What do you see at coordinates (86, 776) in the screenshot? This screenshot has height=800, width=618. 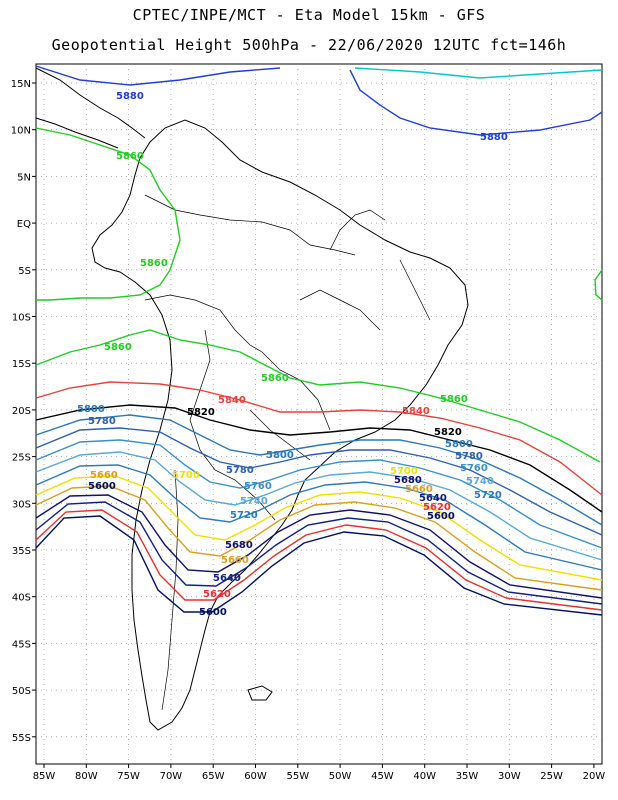 I see `lon-tick-label: 80W` at bounding box center [86, 776].